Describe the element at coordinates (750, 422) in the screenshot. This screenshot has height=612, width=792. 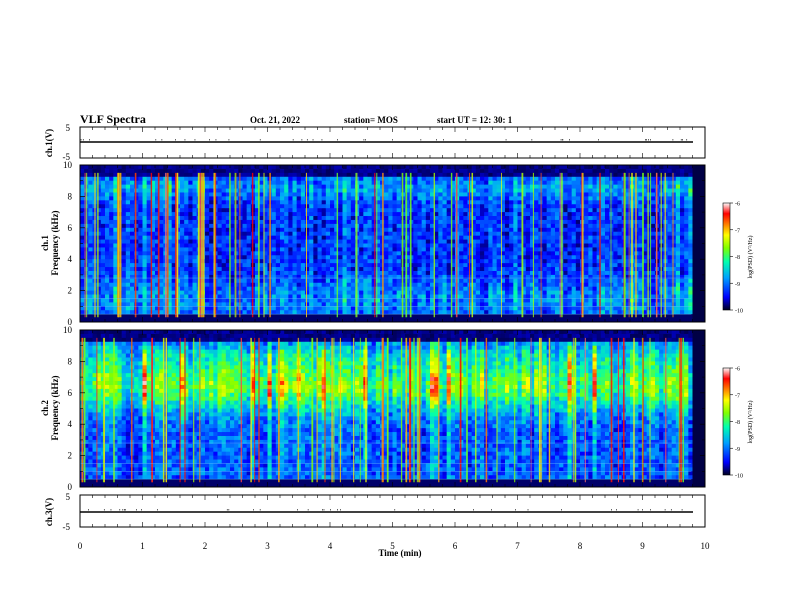
I see `colorbar-ch2-label: log(PSD) (V²/Hz)` at that location.